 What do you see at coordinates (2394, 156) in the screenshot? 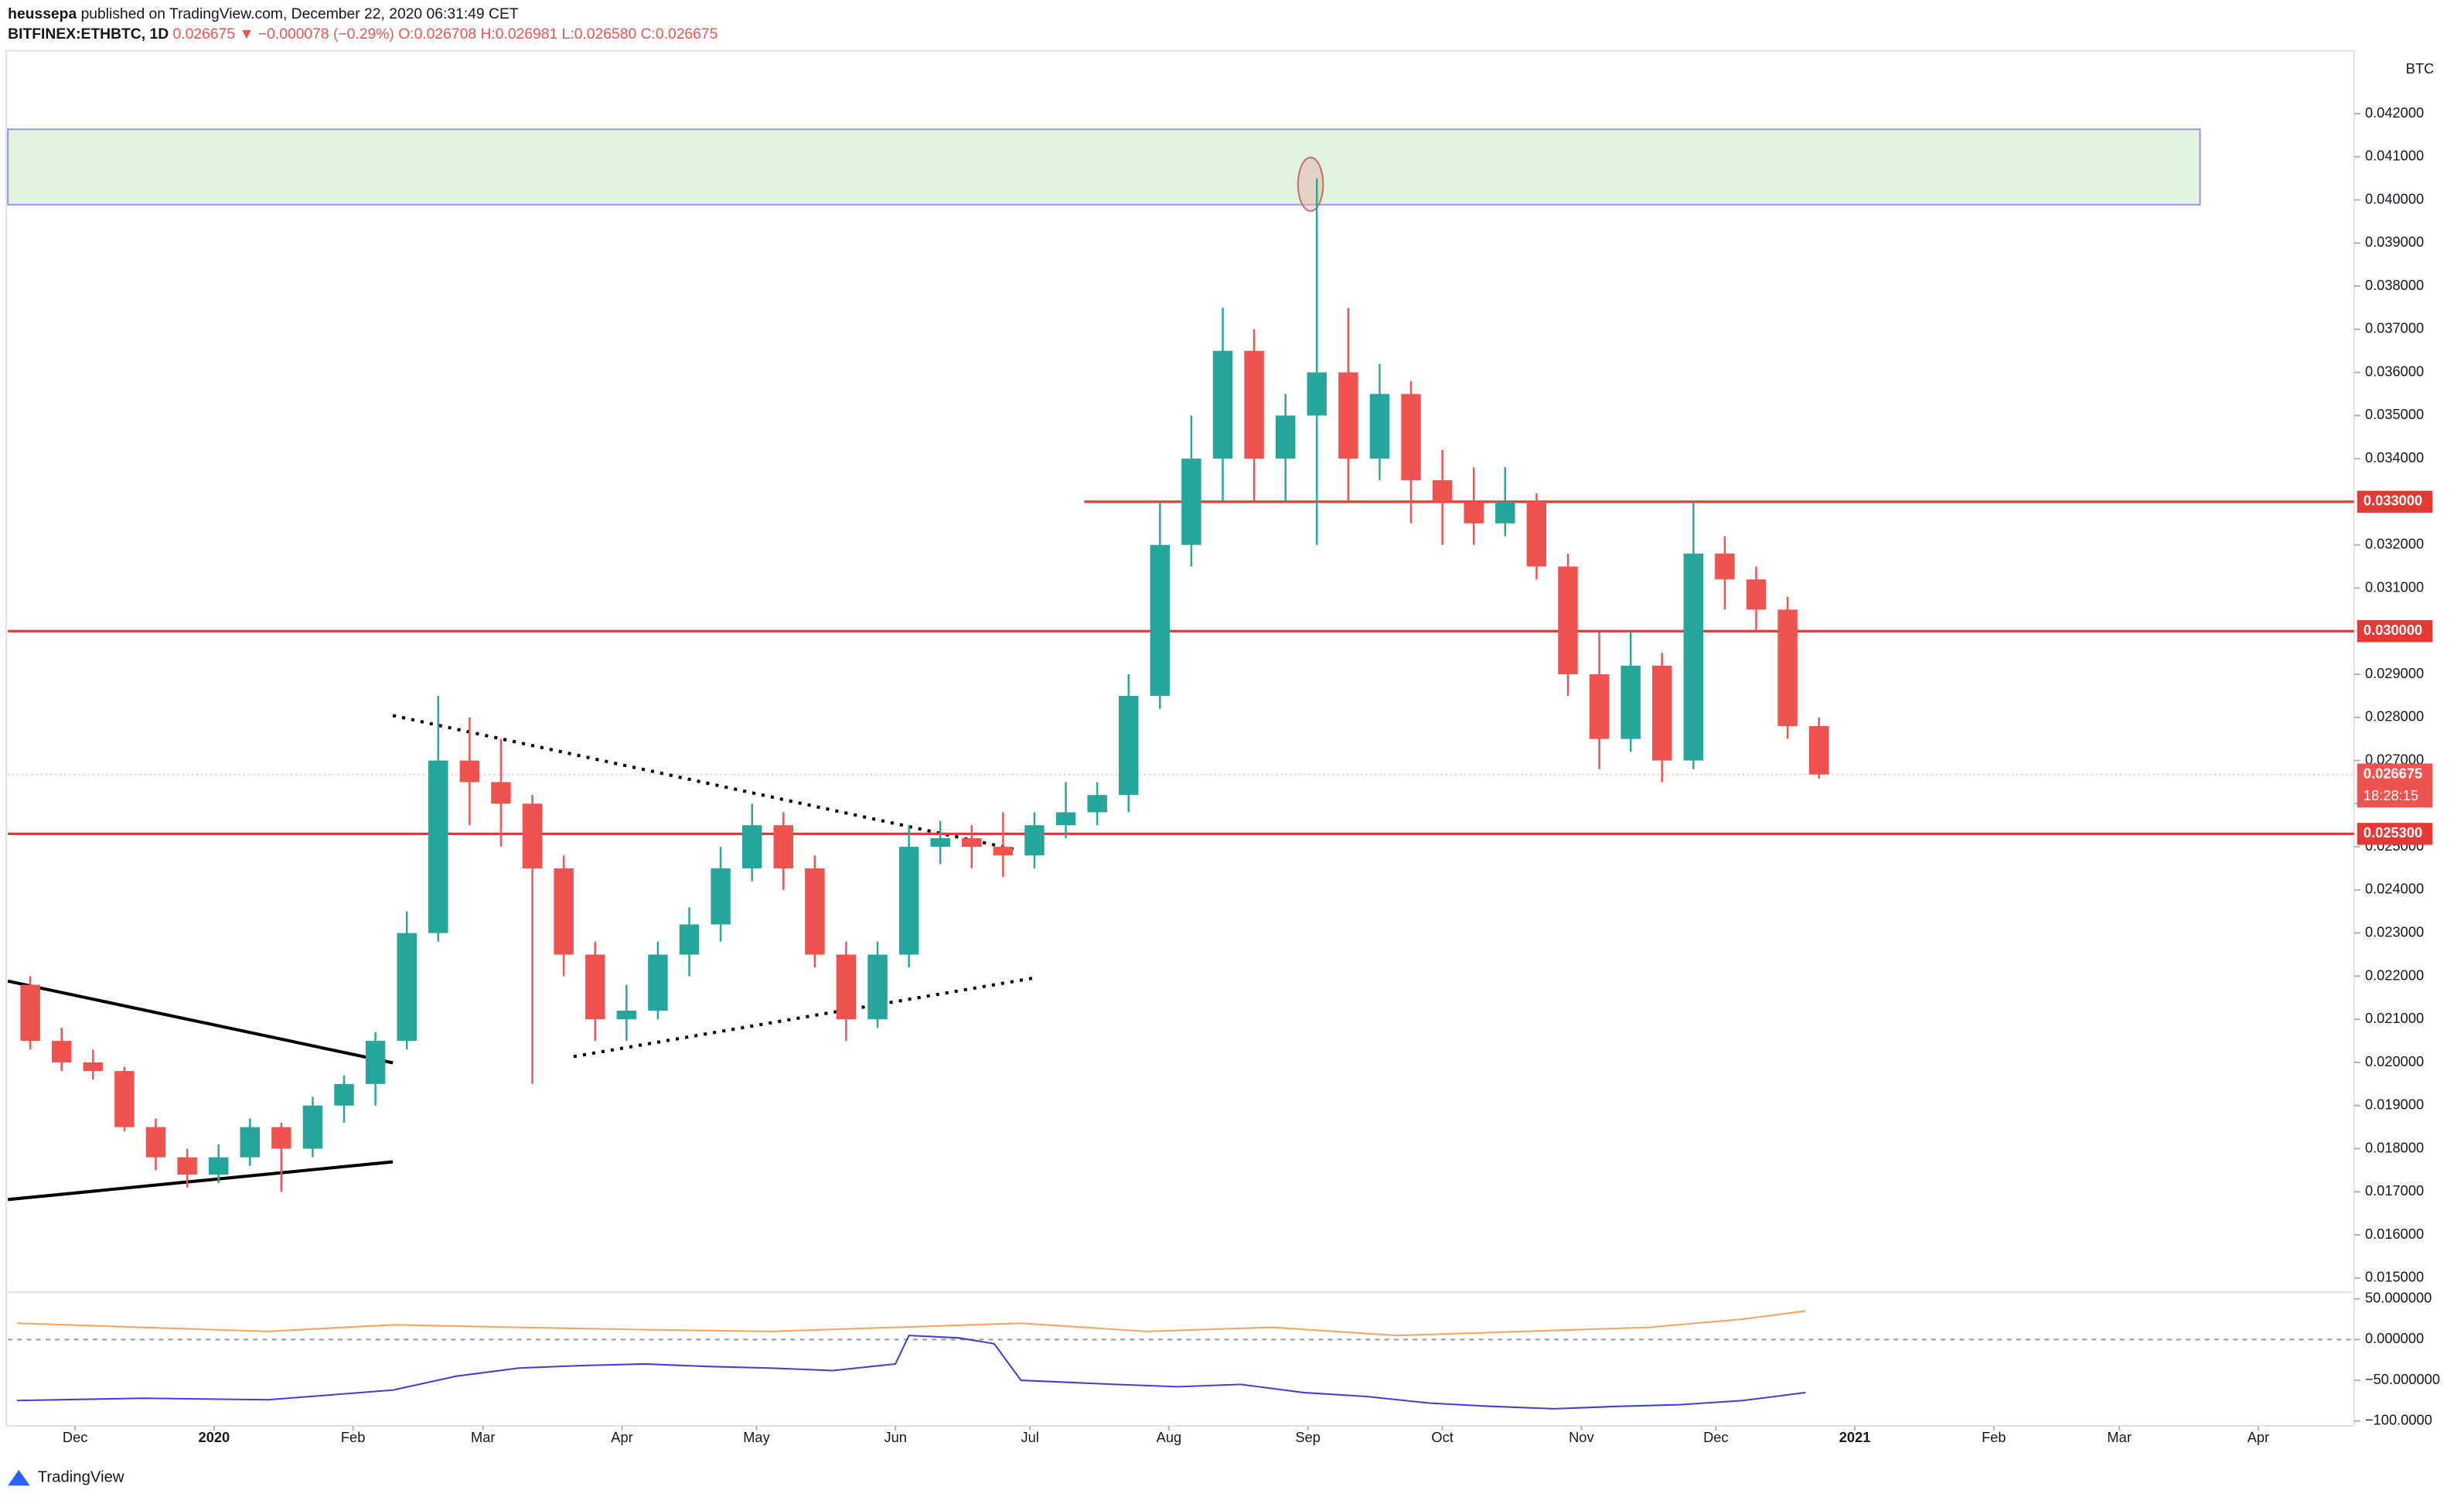
I see `y-tick-label: 0.041000` at bounding box center [2394, 156].